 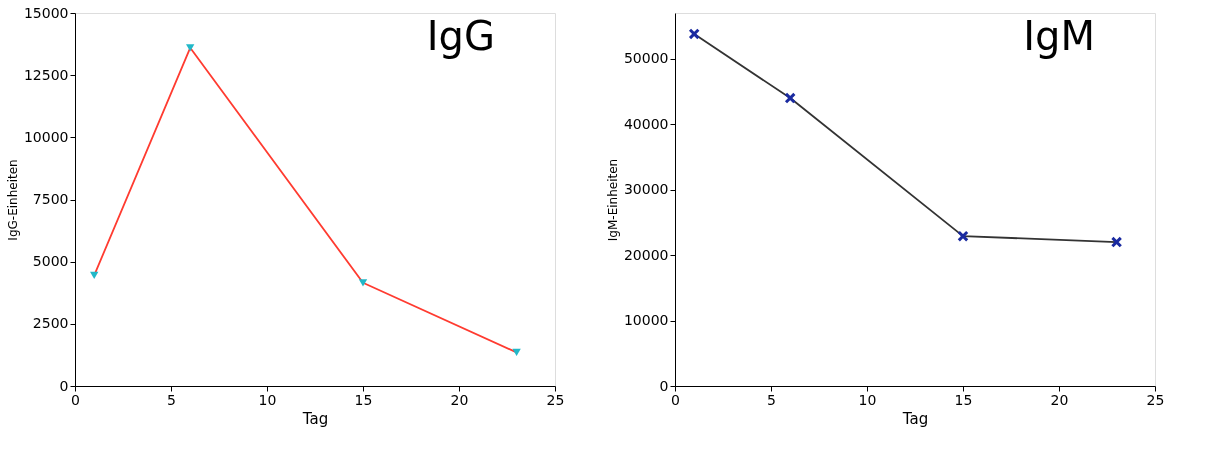 What do you see at coordinates (646, 123) in the screenshot?
I see `y-tick-label: 40000` at bounding box center [646, 123].